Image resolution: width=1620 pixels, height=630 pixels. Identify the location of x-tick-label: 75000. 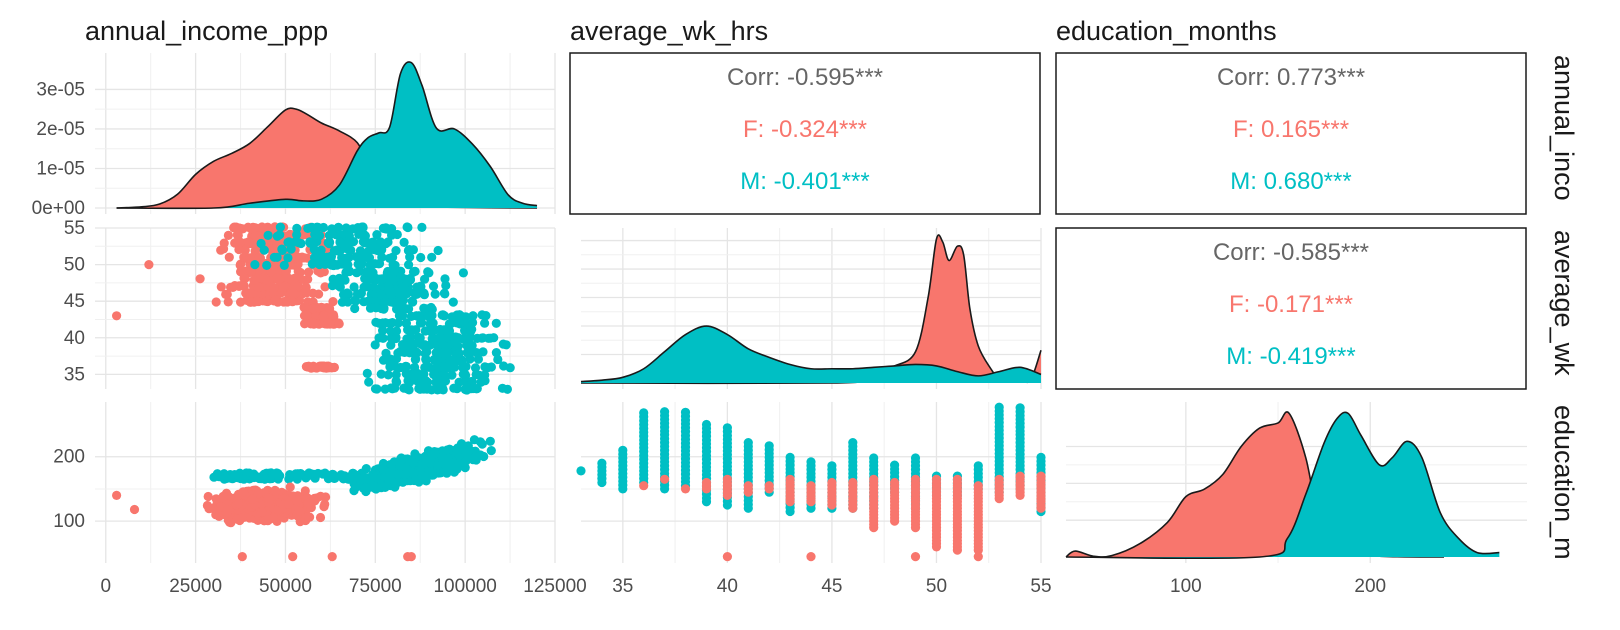
(375, 586).